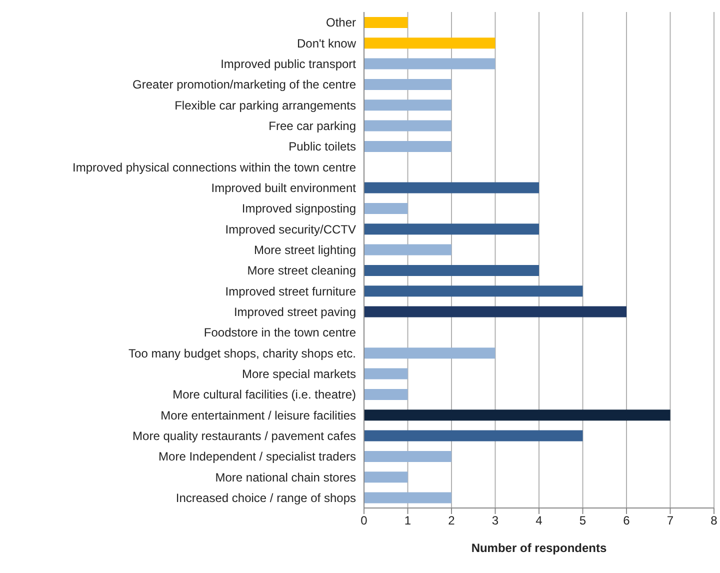 This screenshot has height=573, width=720. Describe the element at coordinates (341, 23) in the screenshot. I see `y-tick-label: Other` at that location.